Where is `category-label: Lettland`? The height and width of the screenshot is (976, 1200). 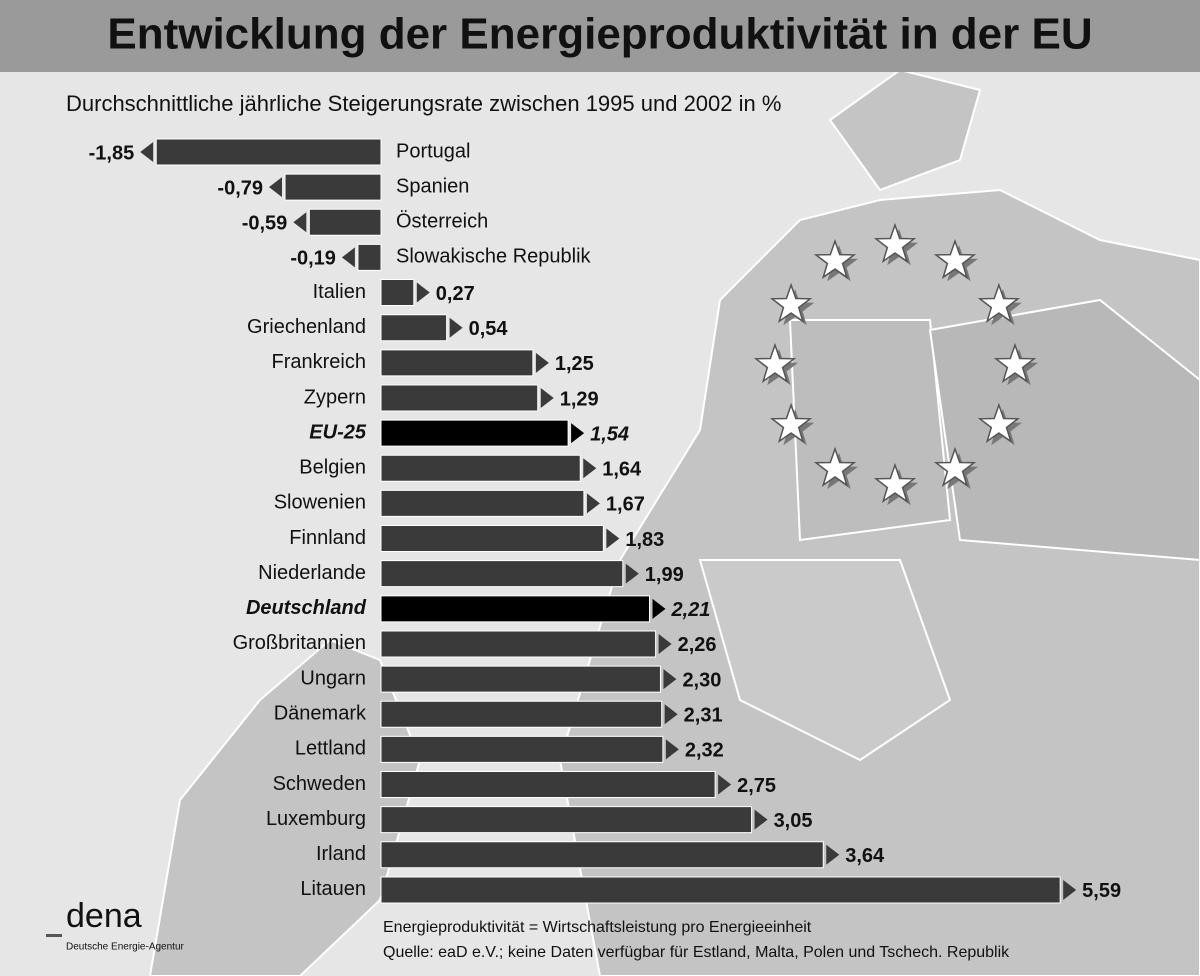
category-label: Lettland is located at coordinates (330, 749).